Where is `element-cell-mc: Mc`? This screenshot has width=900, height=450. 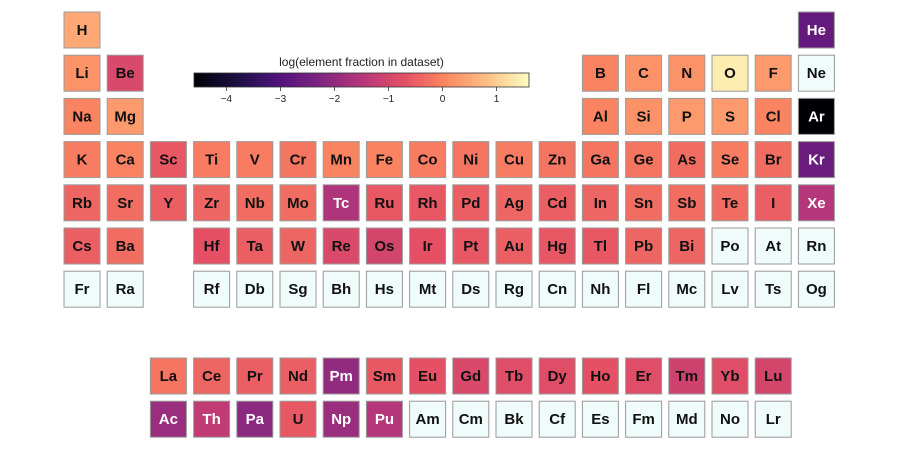 element-cell-mc: Mc is located at coordinates (687, 289).